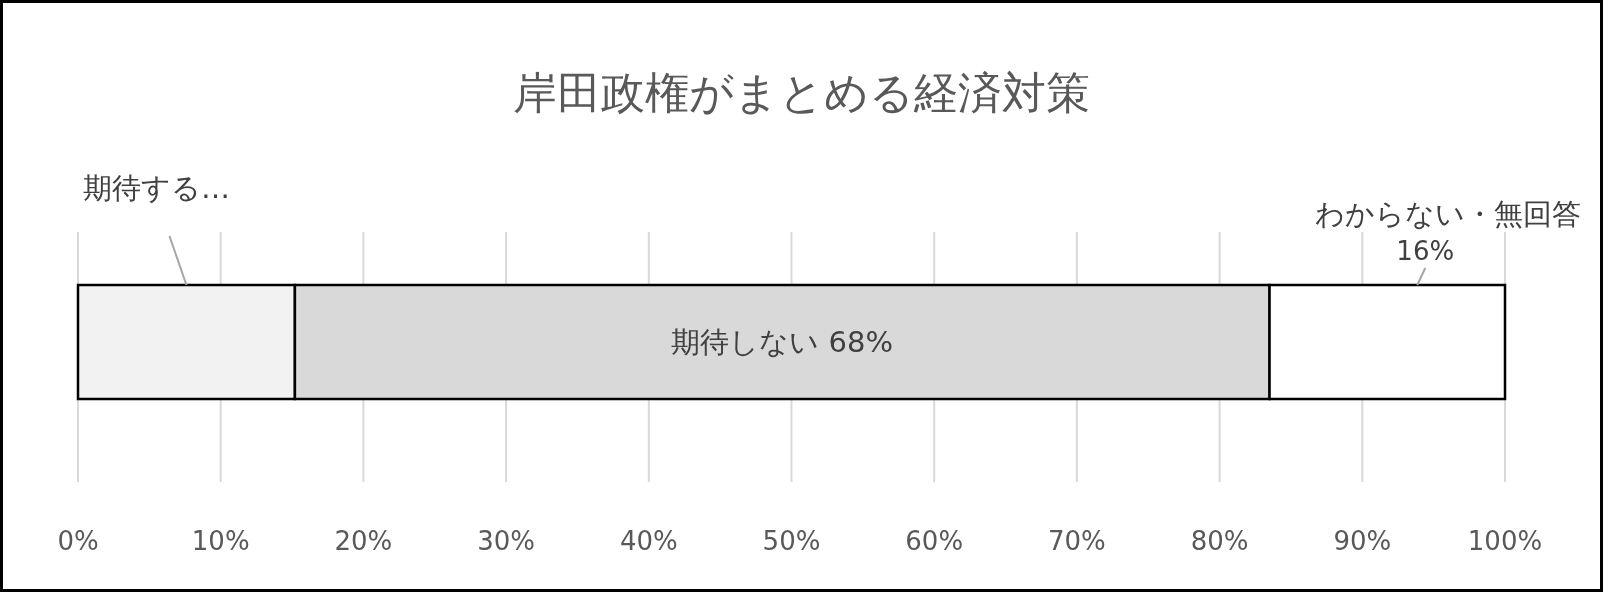  Describe the element at coordinates (1362, 541) in the screenshot. I see `x-tick-label: 90%` at that location.